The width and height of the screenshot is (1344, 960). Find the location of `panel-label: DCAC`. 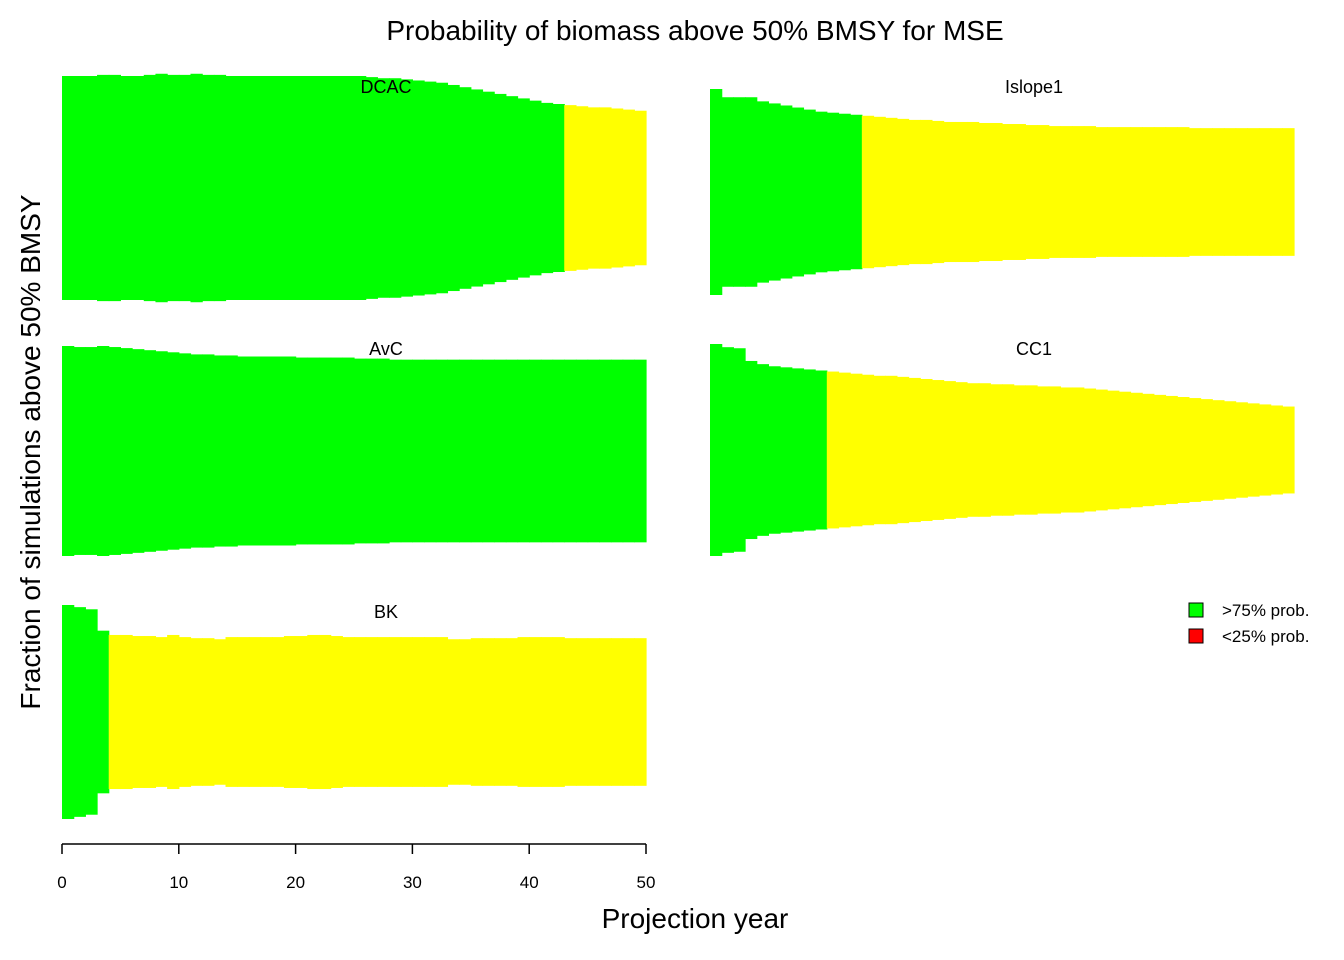

panel-label: DCAC is located at coordinates (385, 87).